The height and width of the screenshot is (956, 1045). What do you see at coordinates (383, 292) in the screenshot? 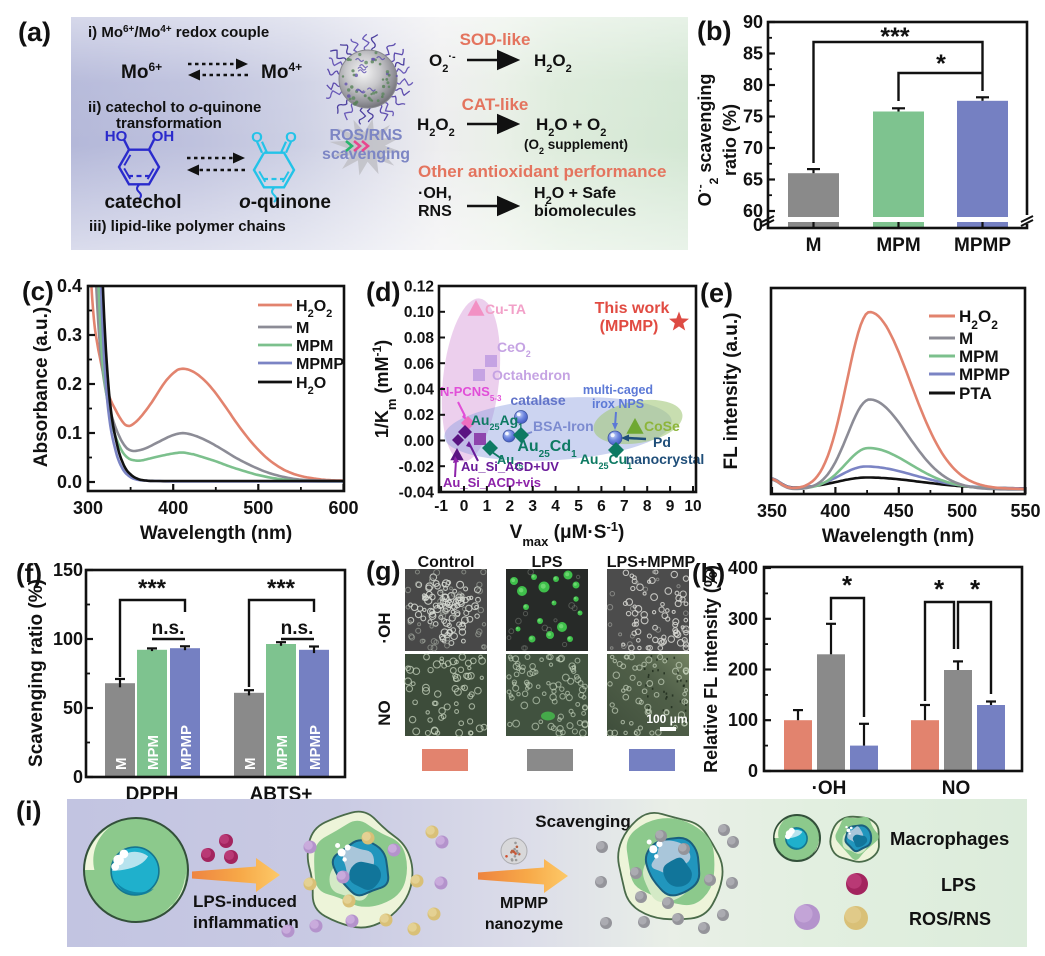
I see `svg-text: (d)` at bounding box center [383, 292].